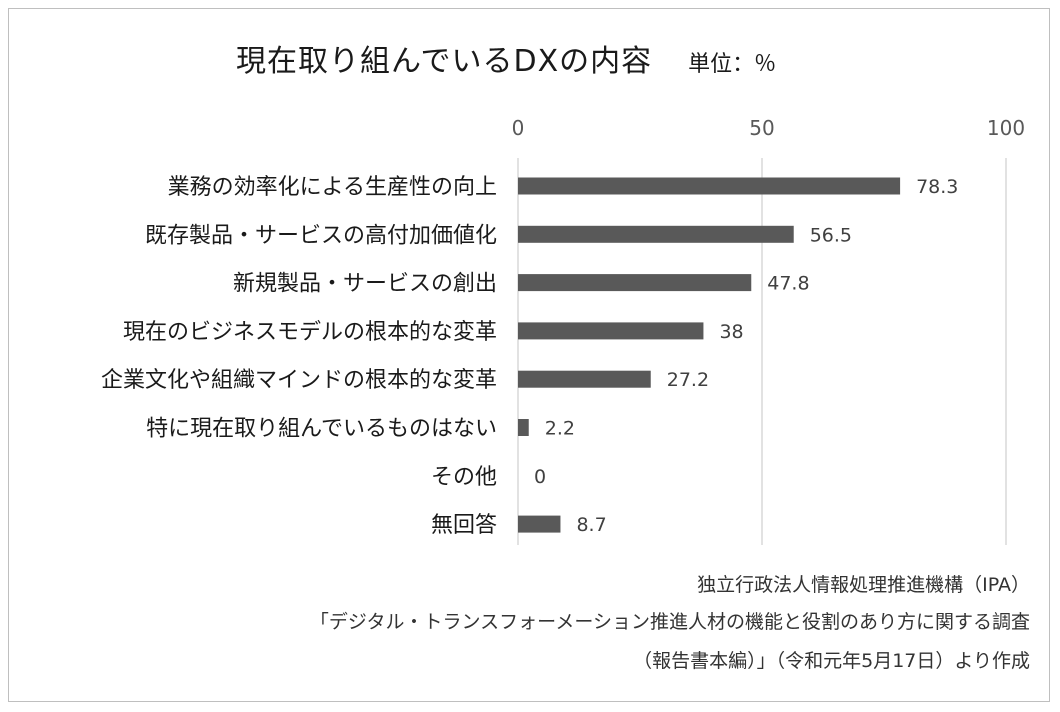 The height and width of the screenshot is (712, 1060). What do you see at coordinates (731, 332) in the screenshot?
I see `data-label-3: 38` at bounding box center [731, 332].